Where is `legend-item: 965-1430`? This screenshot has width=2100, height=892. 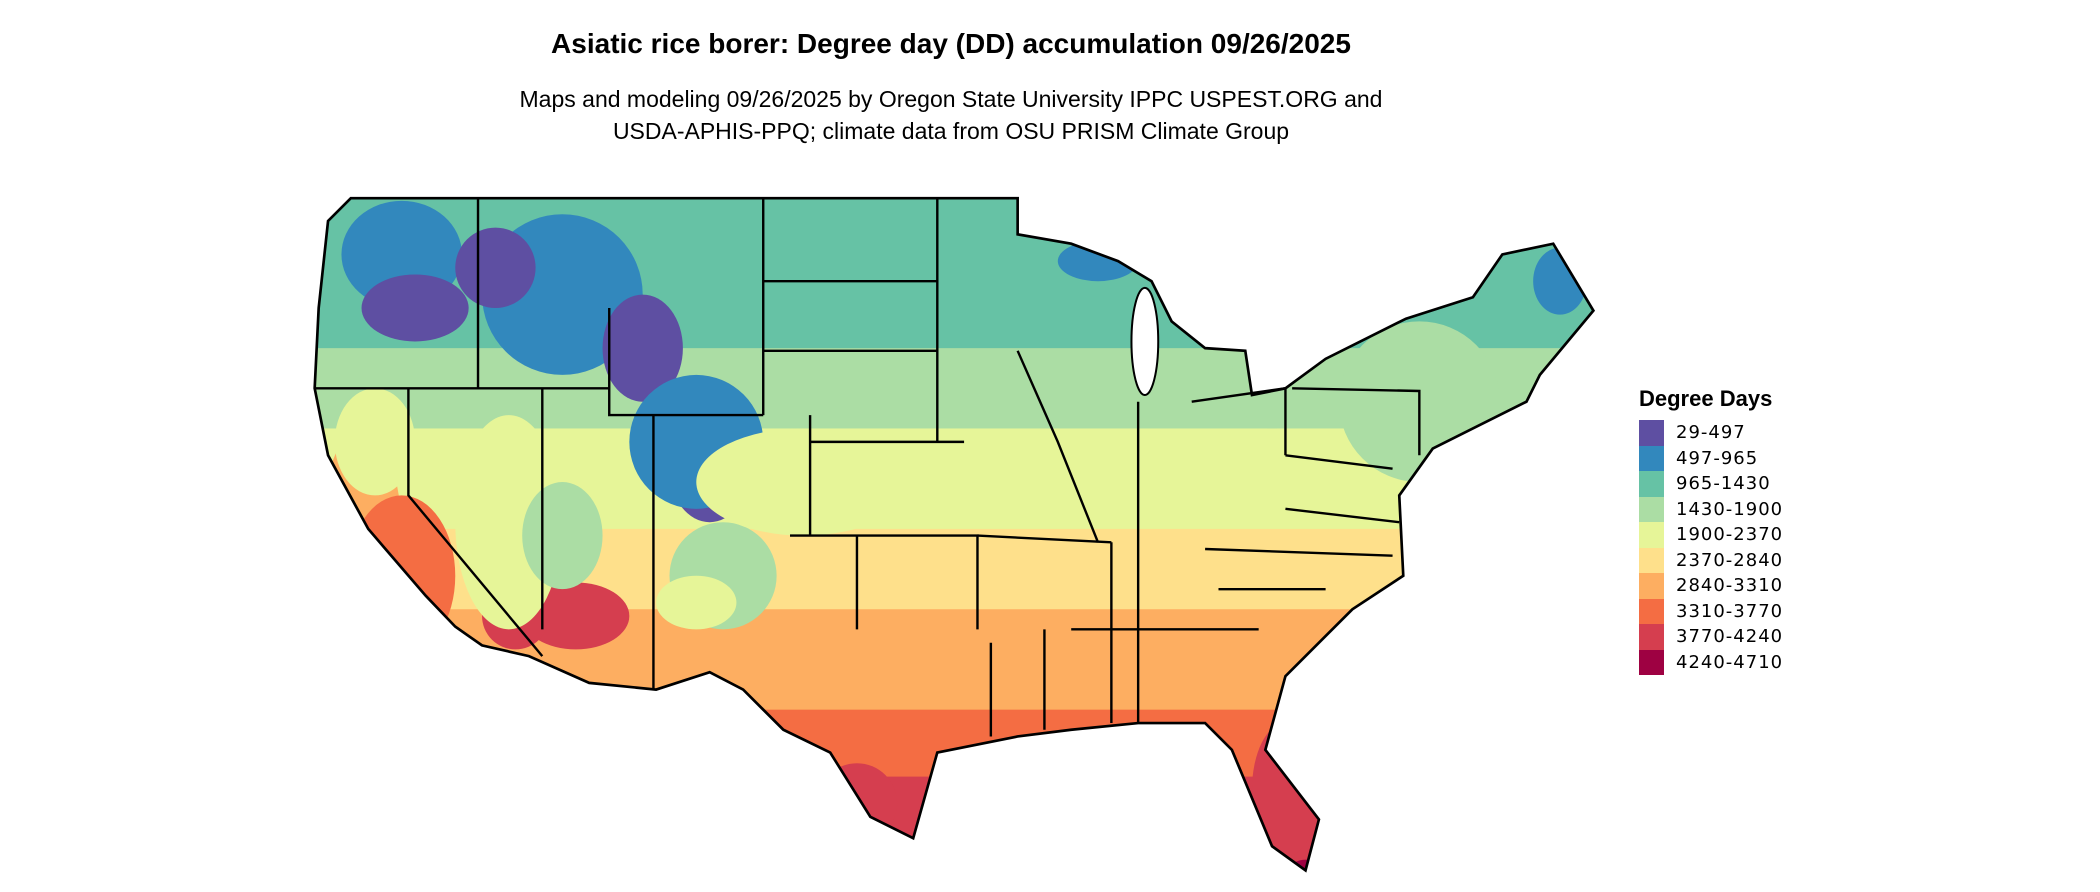
legend-item: 965-1430 is located at coordinates (1711, 484).